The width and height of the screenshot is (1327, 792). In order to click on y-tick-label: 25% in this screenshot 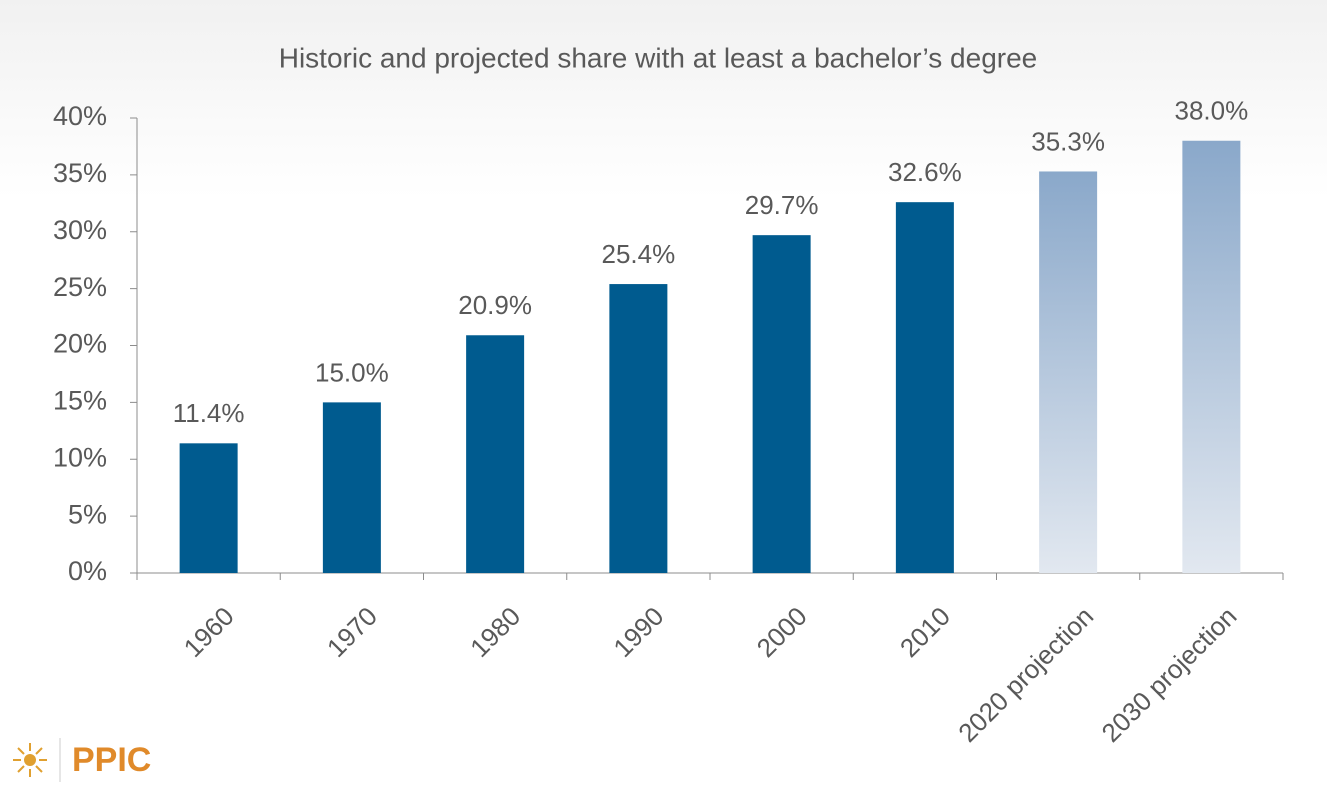, I will do `click(80, 287)`.